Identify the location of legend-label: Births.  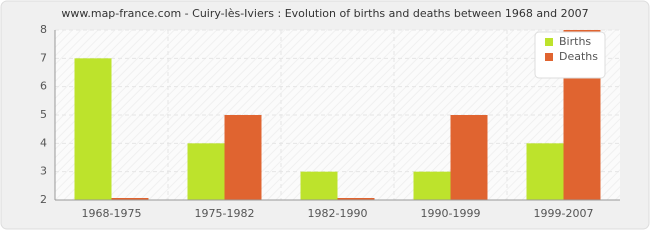
(575, 41).